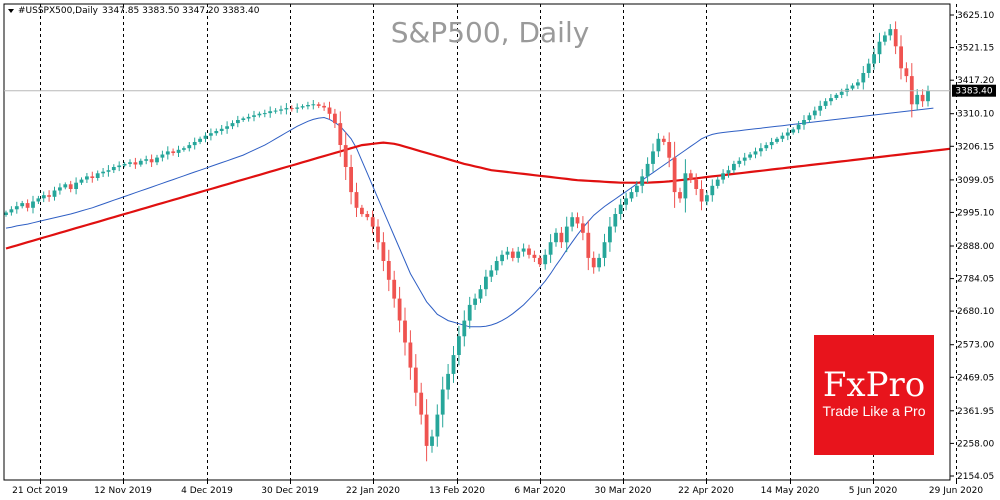 Image resolution: width=1000 pixels, height=500 pixels. Describe the element at coordinates (975, 247) in the screenshot. I see `y-tick-label: 2888.00` at that location.